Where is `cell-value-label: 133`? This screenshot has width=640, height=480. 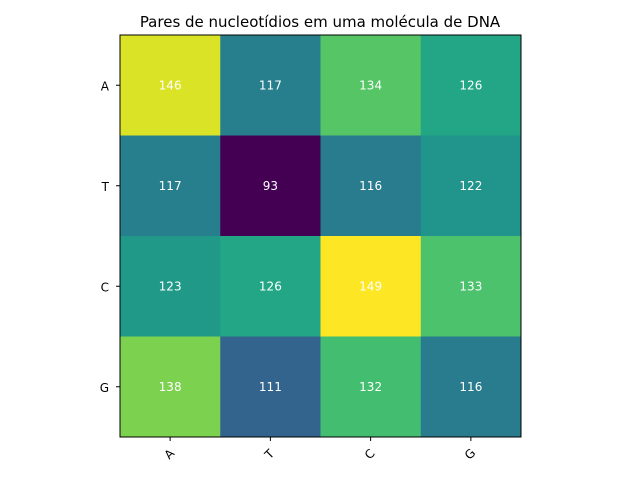 cell-value-label: 133 is located at coordinates (470, 286).